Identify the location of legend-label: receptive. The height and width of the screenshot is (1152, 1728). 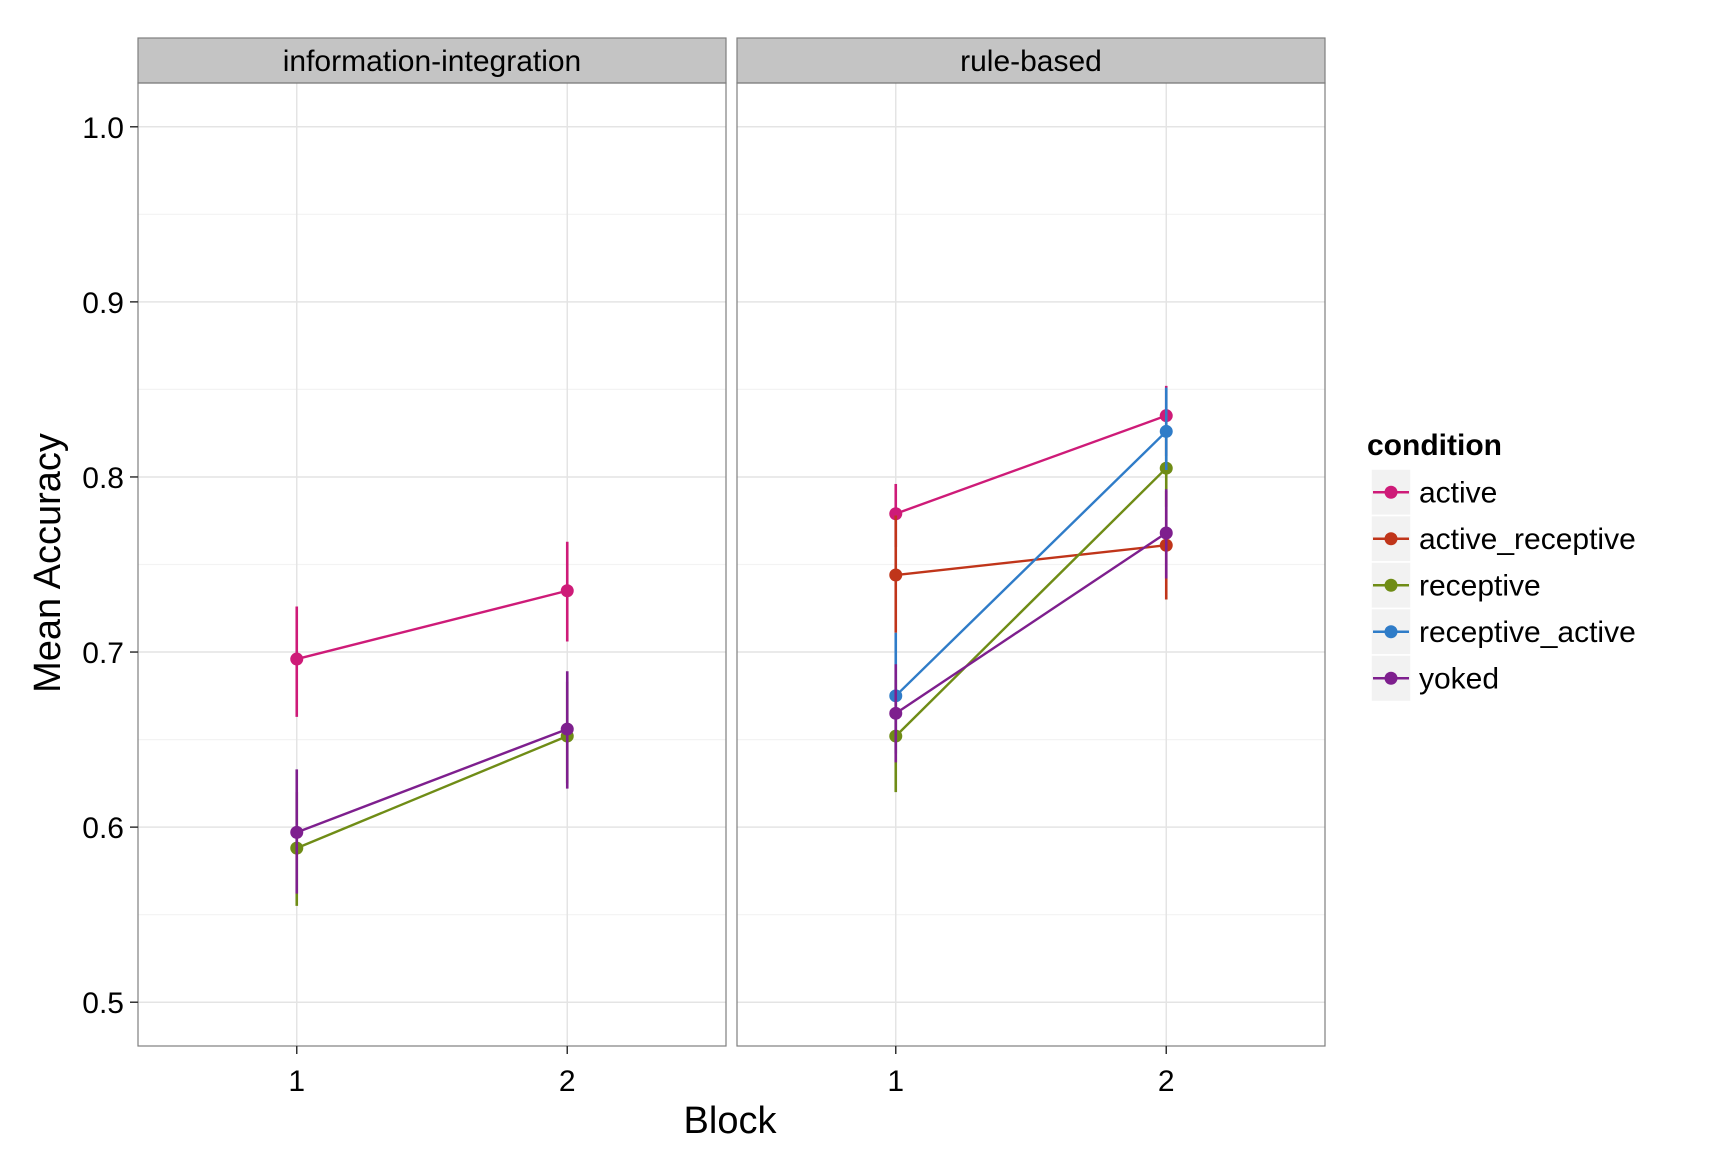
(1480, 585).